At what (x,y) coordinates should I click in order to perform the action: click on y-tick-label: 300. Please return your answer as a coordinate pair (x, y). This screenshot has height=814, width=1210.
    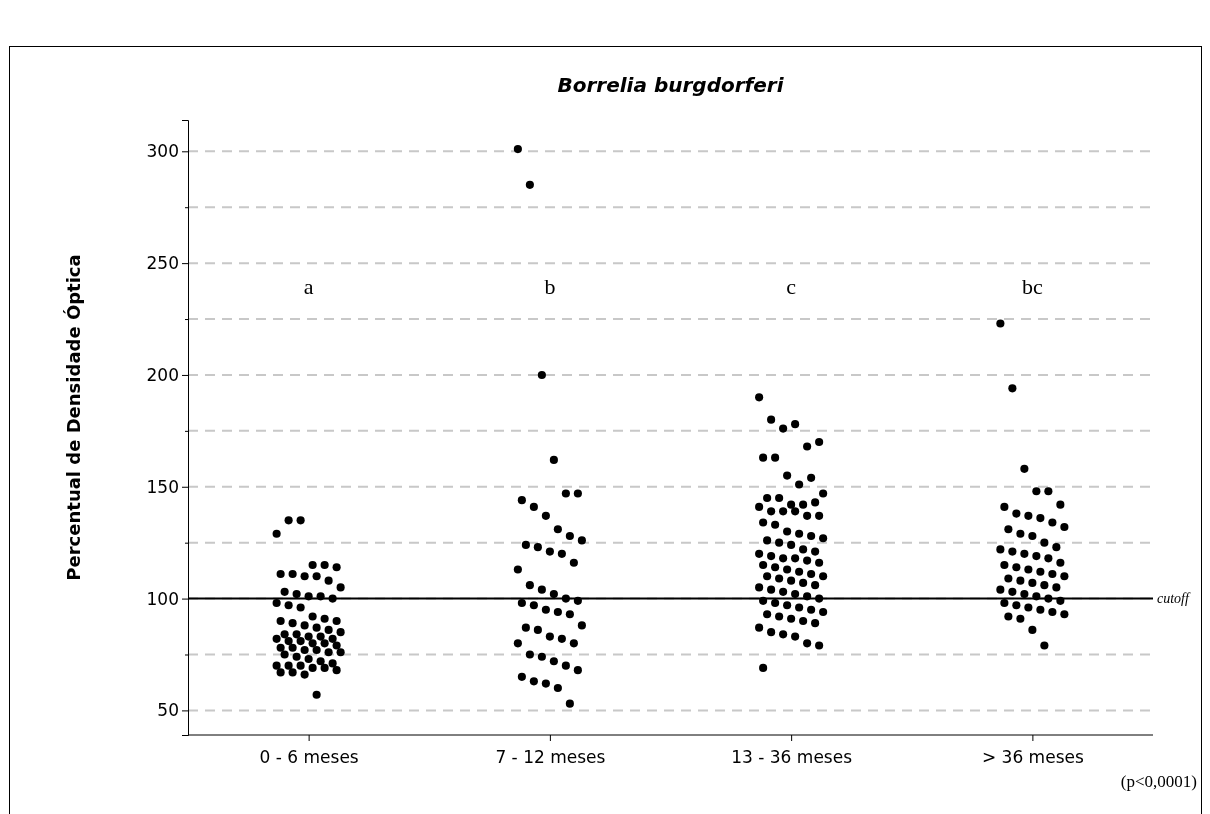
    Looking at the image, I should click on (162, 151).